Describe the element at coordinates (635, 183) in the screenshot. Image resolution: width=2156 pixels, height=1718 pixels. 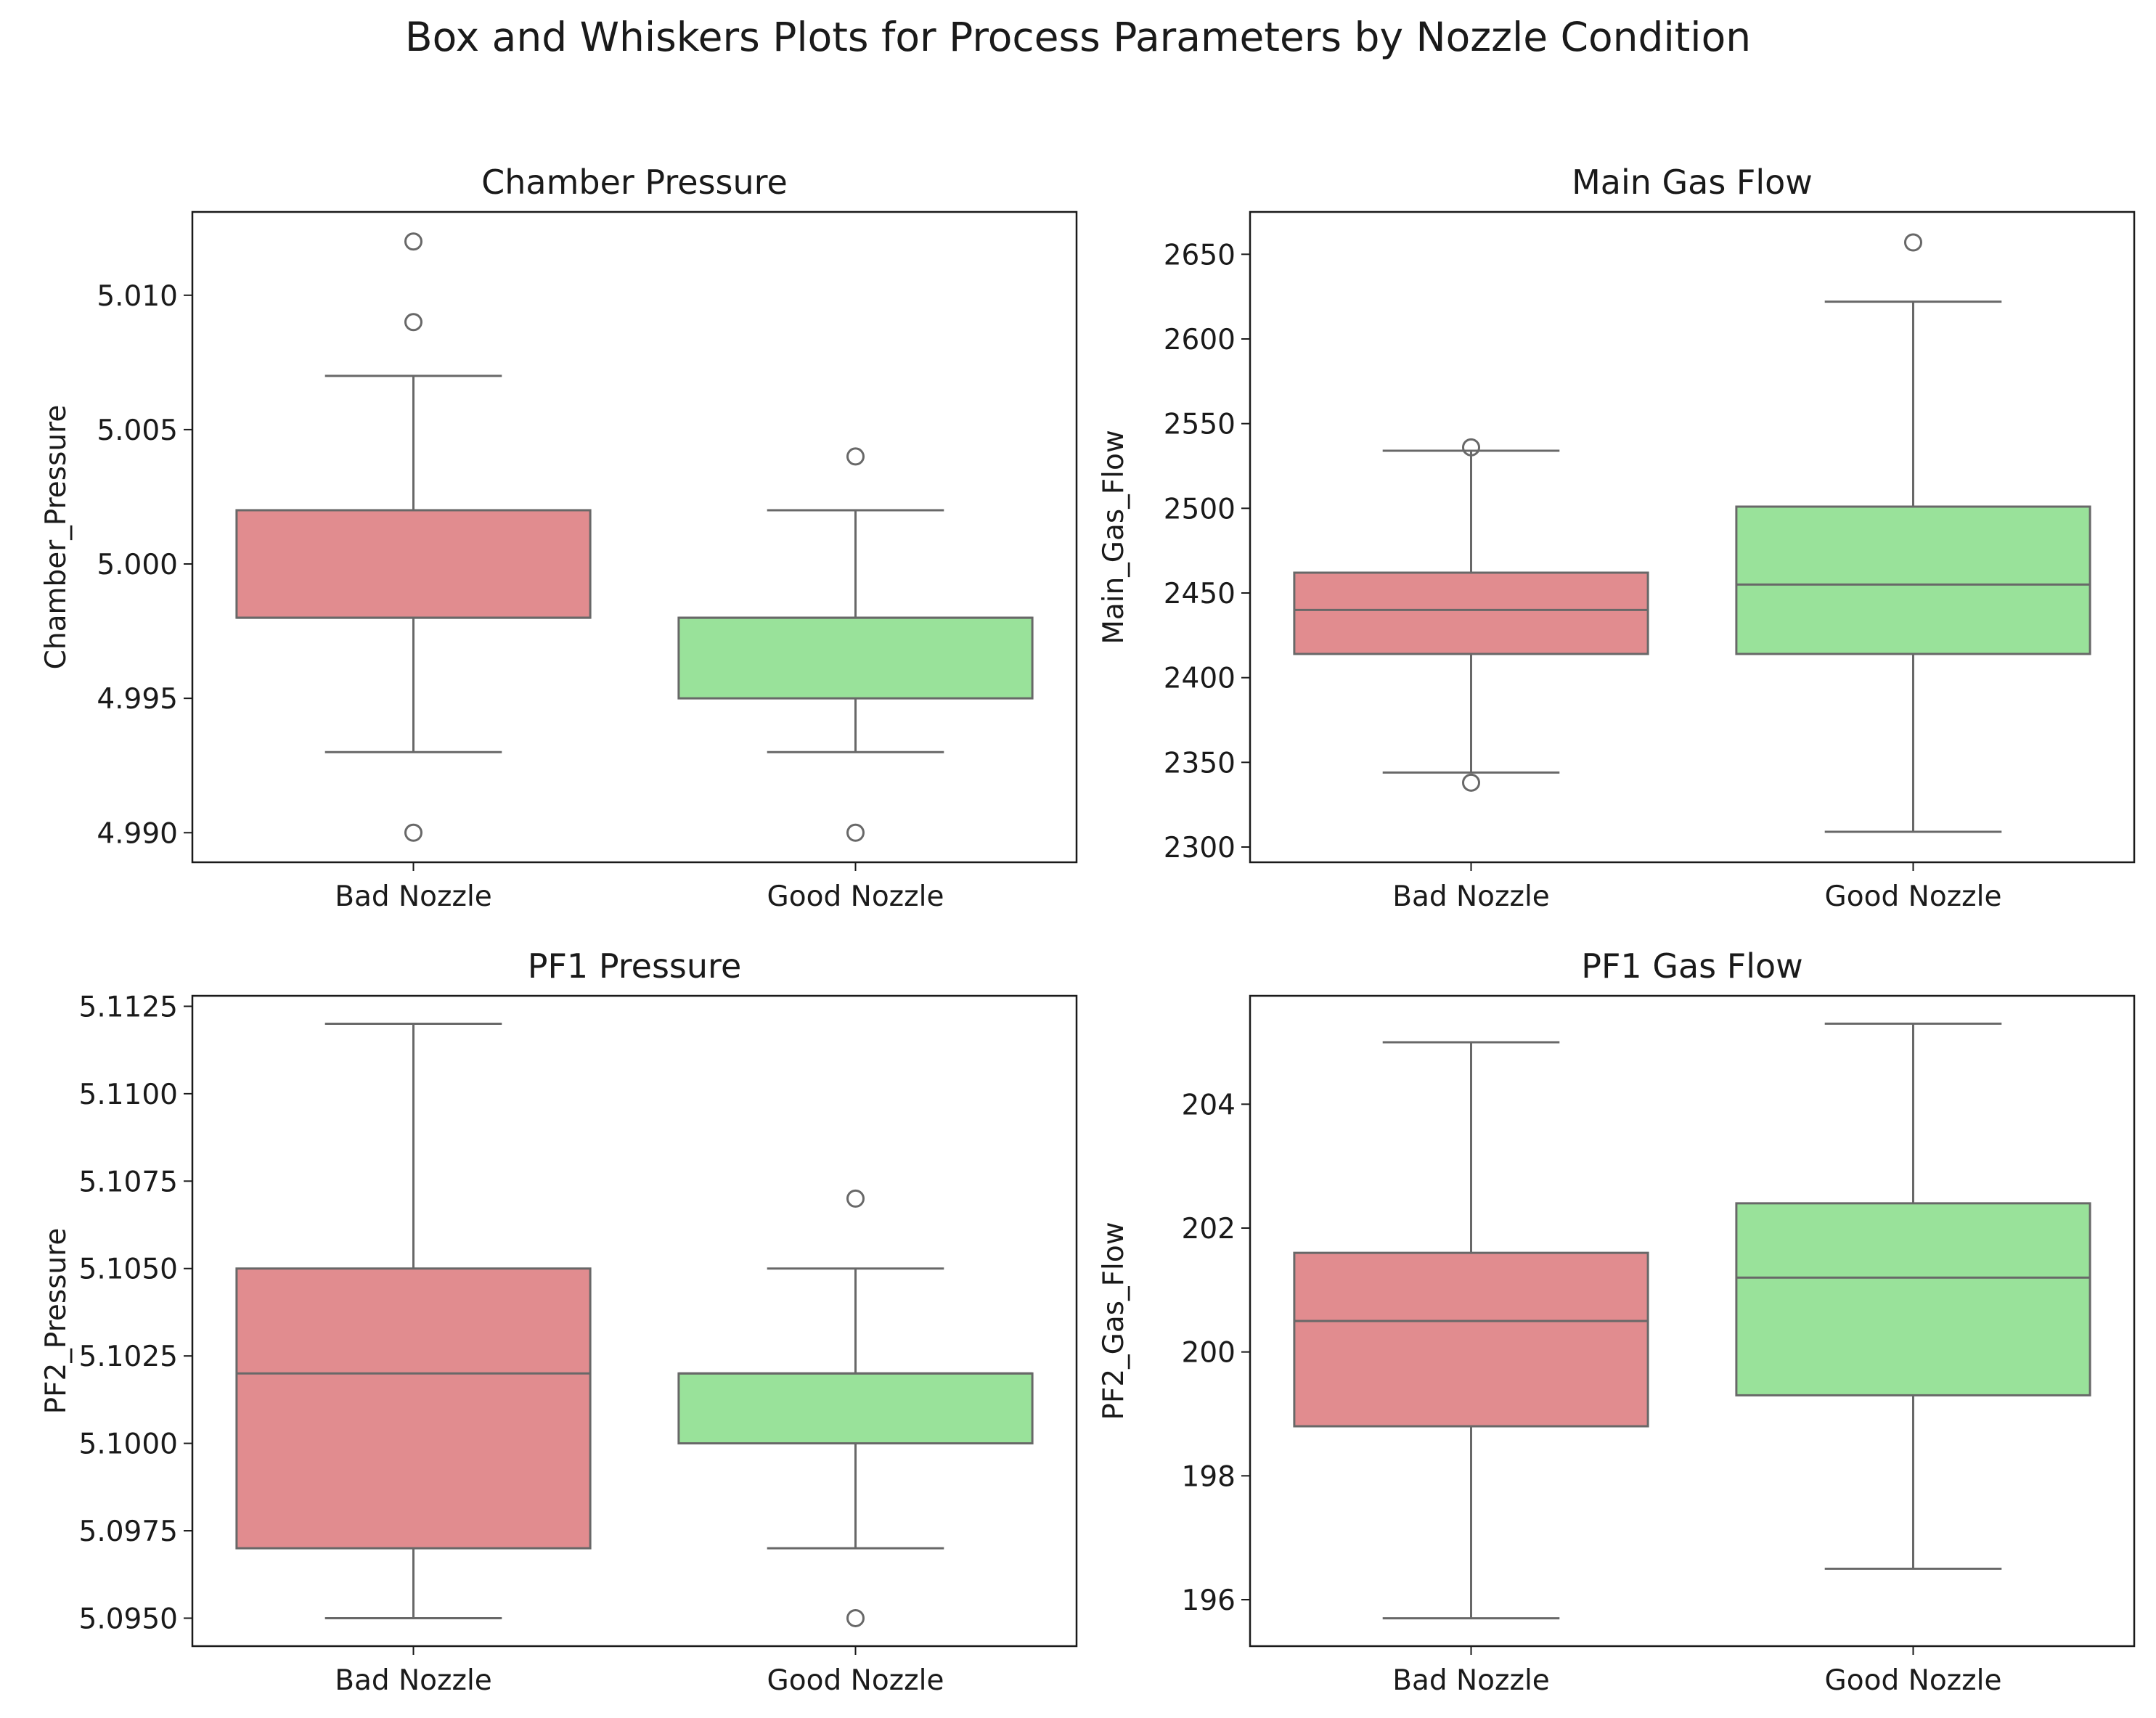
I see `panel-title: Chamber Pressure` at that location.